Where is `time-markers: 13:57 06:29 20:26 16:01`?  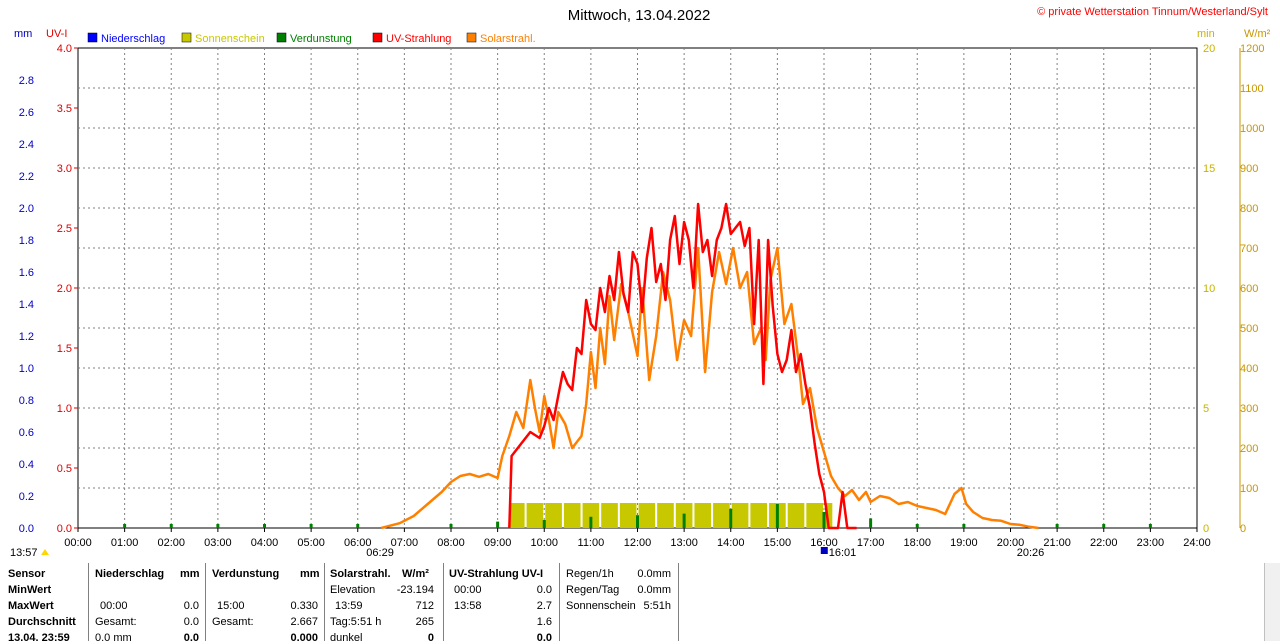
time-markers: 13:57 06:29 20:26 16:01 is located at coordinates (527, 553).